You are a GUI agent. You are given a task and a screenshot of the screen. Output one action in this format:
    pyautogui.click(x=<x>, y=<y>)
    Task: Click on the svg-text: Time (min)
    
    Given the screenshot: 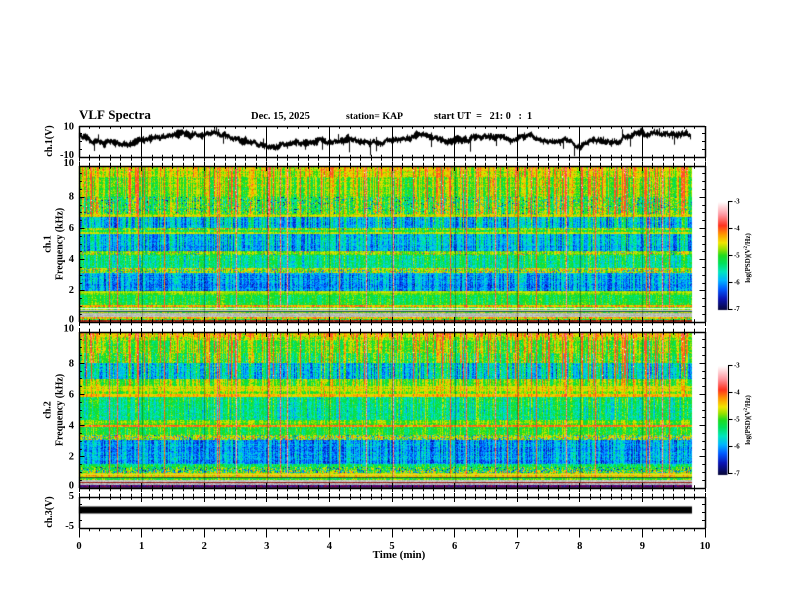 What is the action you would take?
    pyautogui.click(x=399, y=555)
    